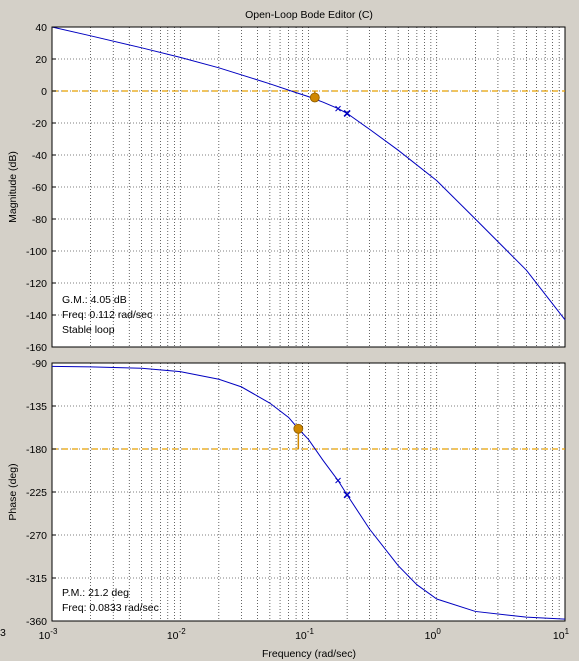  What do you see at coordinates (36, 252) in the screenshot?
I see `y-tick-label: -100` at bounding box center [36, 252].